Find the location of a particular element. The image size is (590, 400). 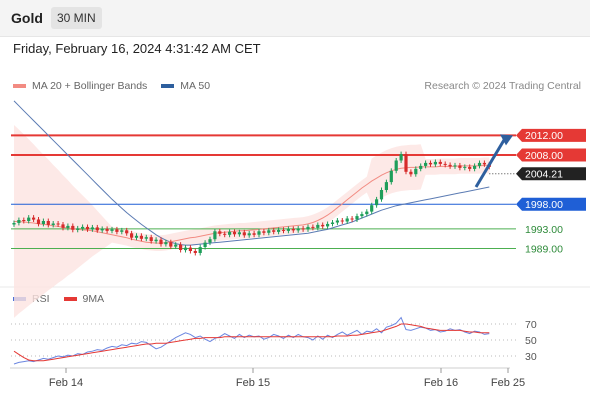

legend-ma20-label: MA 20 + Bollinger Bands is located at coordinates (90, 86).